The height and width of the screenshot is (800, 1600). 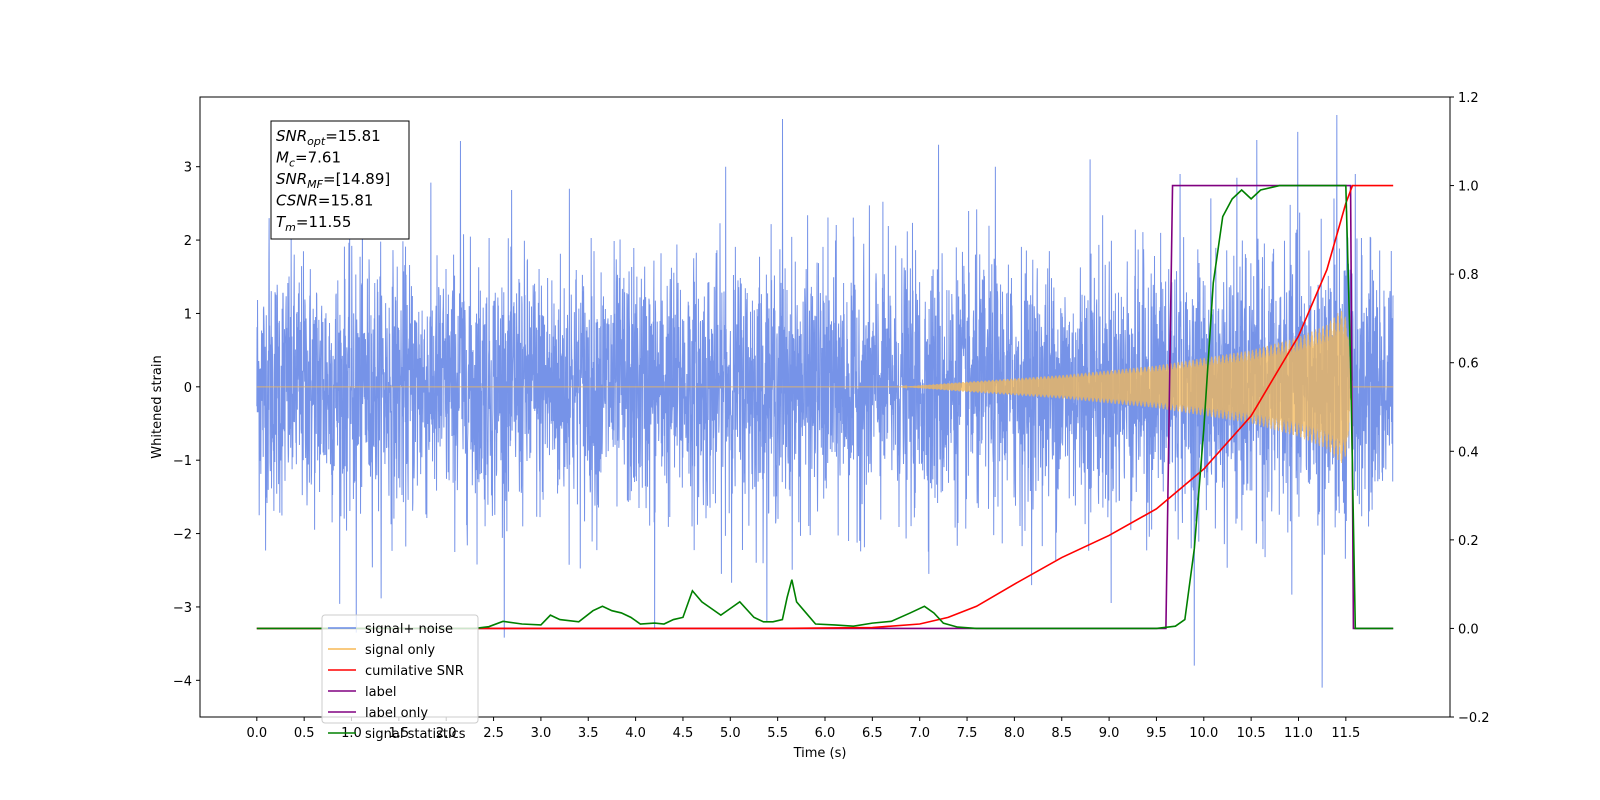 I want to click on y-left-tick-label: 1, so click(x=188, y=314).